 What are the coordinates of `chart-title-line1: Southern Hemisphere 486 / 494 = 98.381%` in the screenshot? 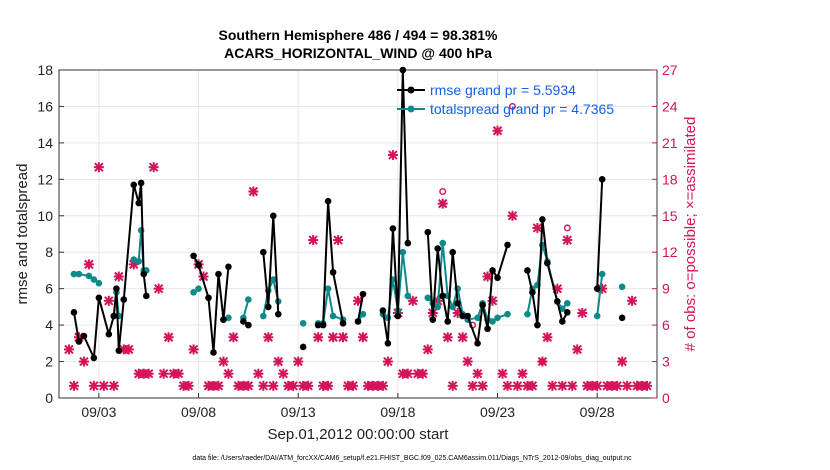 It's located at (359, 35).